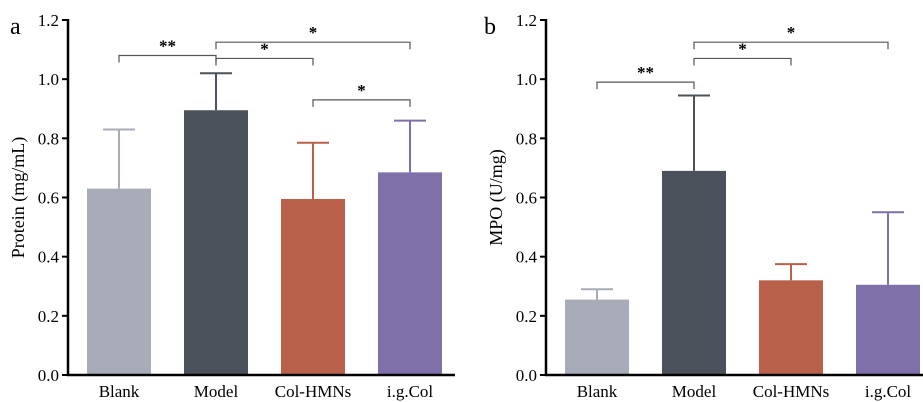  I want to click on panel-letter: b, so click(490, 27).